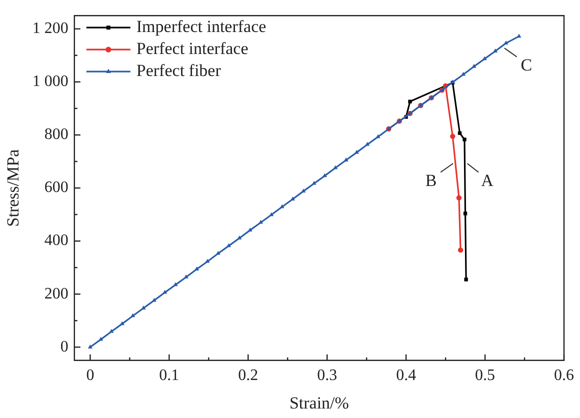 The image size is (580, 418). What do you see at coordinates (50, 81) in the screenshot?
I see `y-tick-label: 1 000` at bounding box center [50, 81].